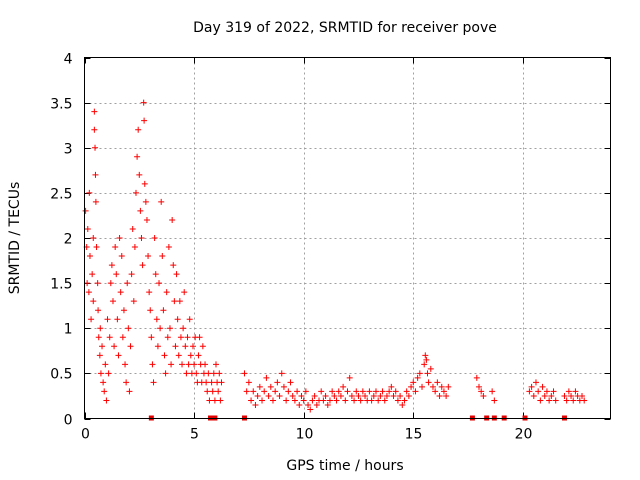  Describe the element at coordinates (68, 150) in the screenshot. I see `y-tick-label: 3` at that location.